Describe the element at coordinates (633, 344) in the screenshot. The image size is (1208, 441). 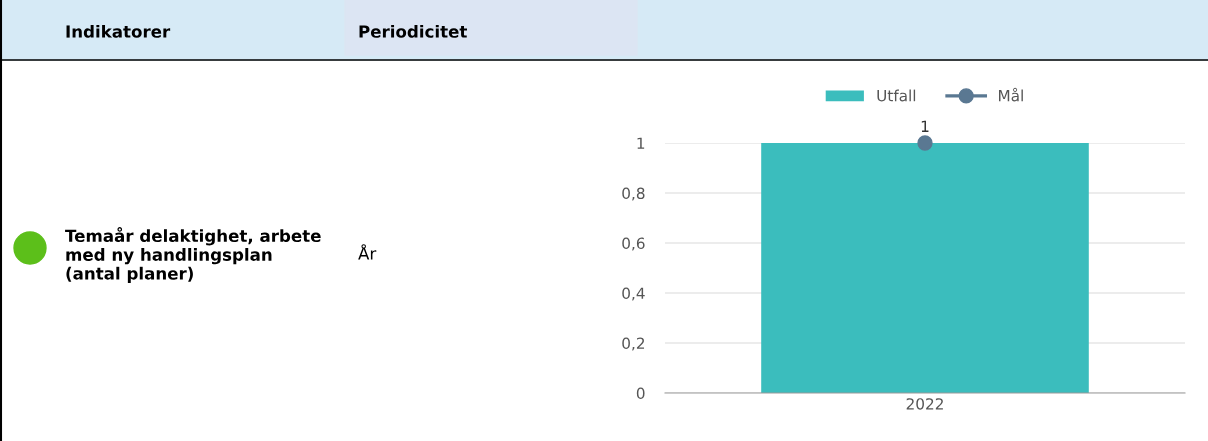
I see `y-tick-label: 0,2` at that location.